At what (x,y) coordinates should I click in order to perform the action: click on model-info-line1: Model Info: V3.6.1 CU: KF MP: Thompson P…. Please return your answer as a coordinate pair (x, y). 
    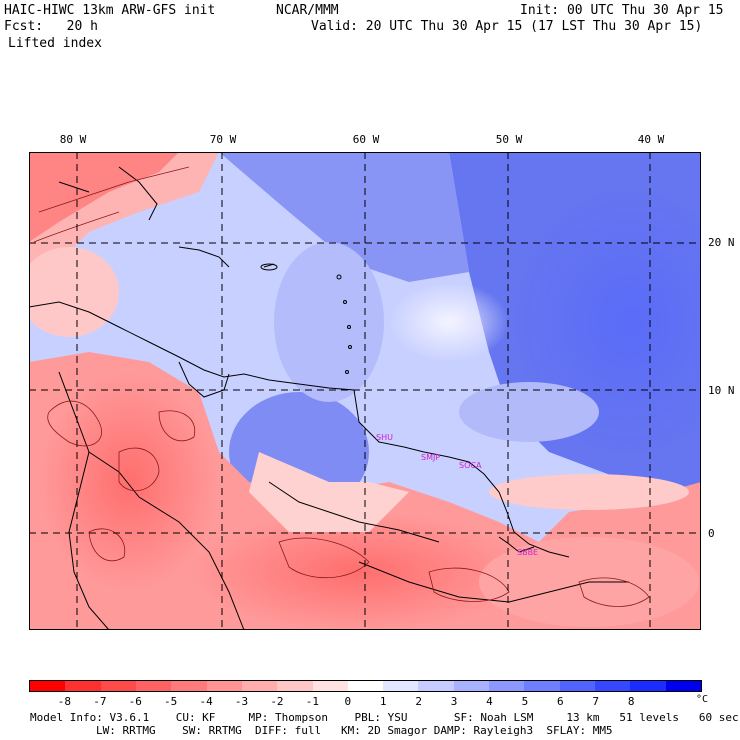
    Looking at the image, I should click on (384, 717).